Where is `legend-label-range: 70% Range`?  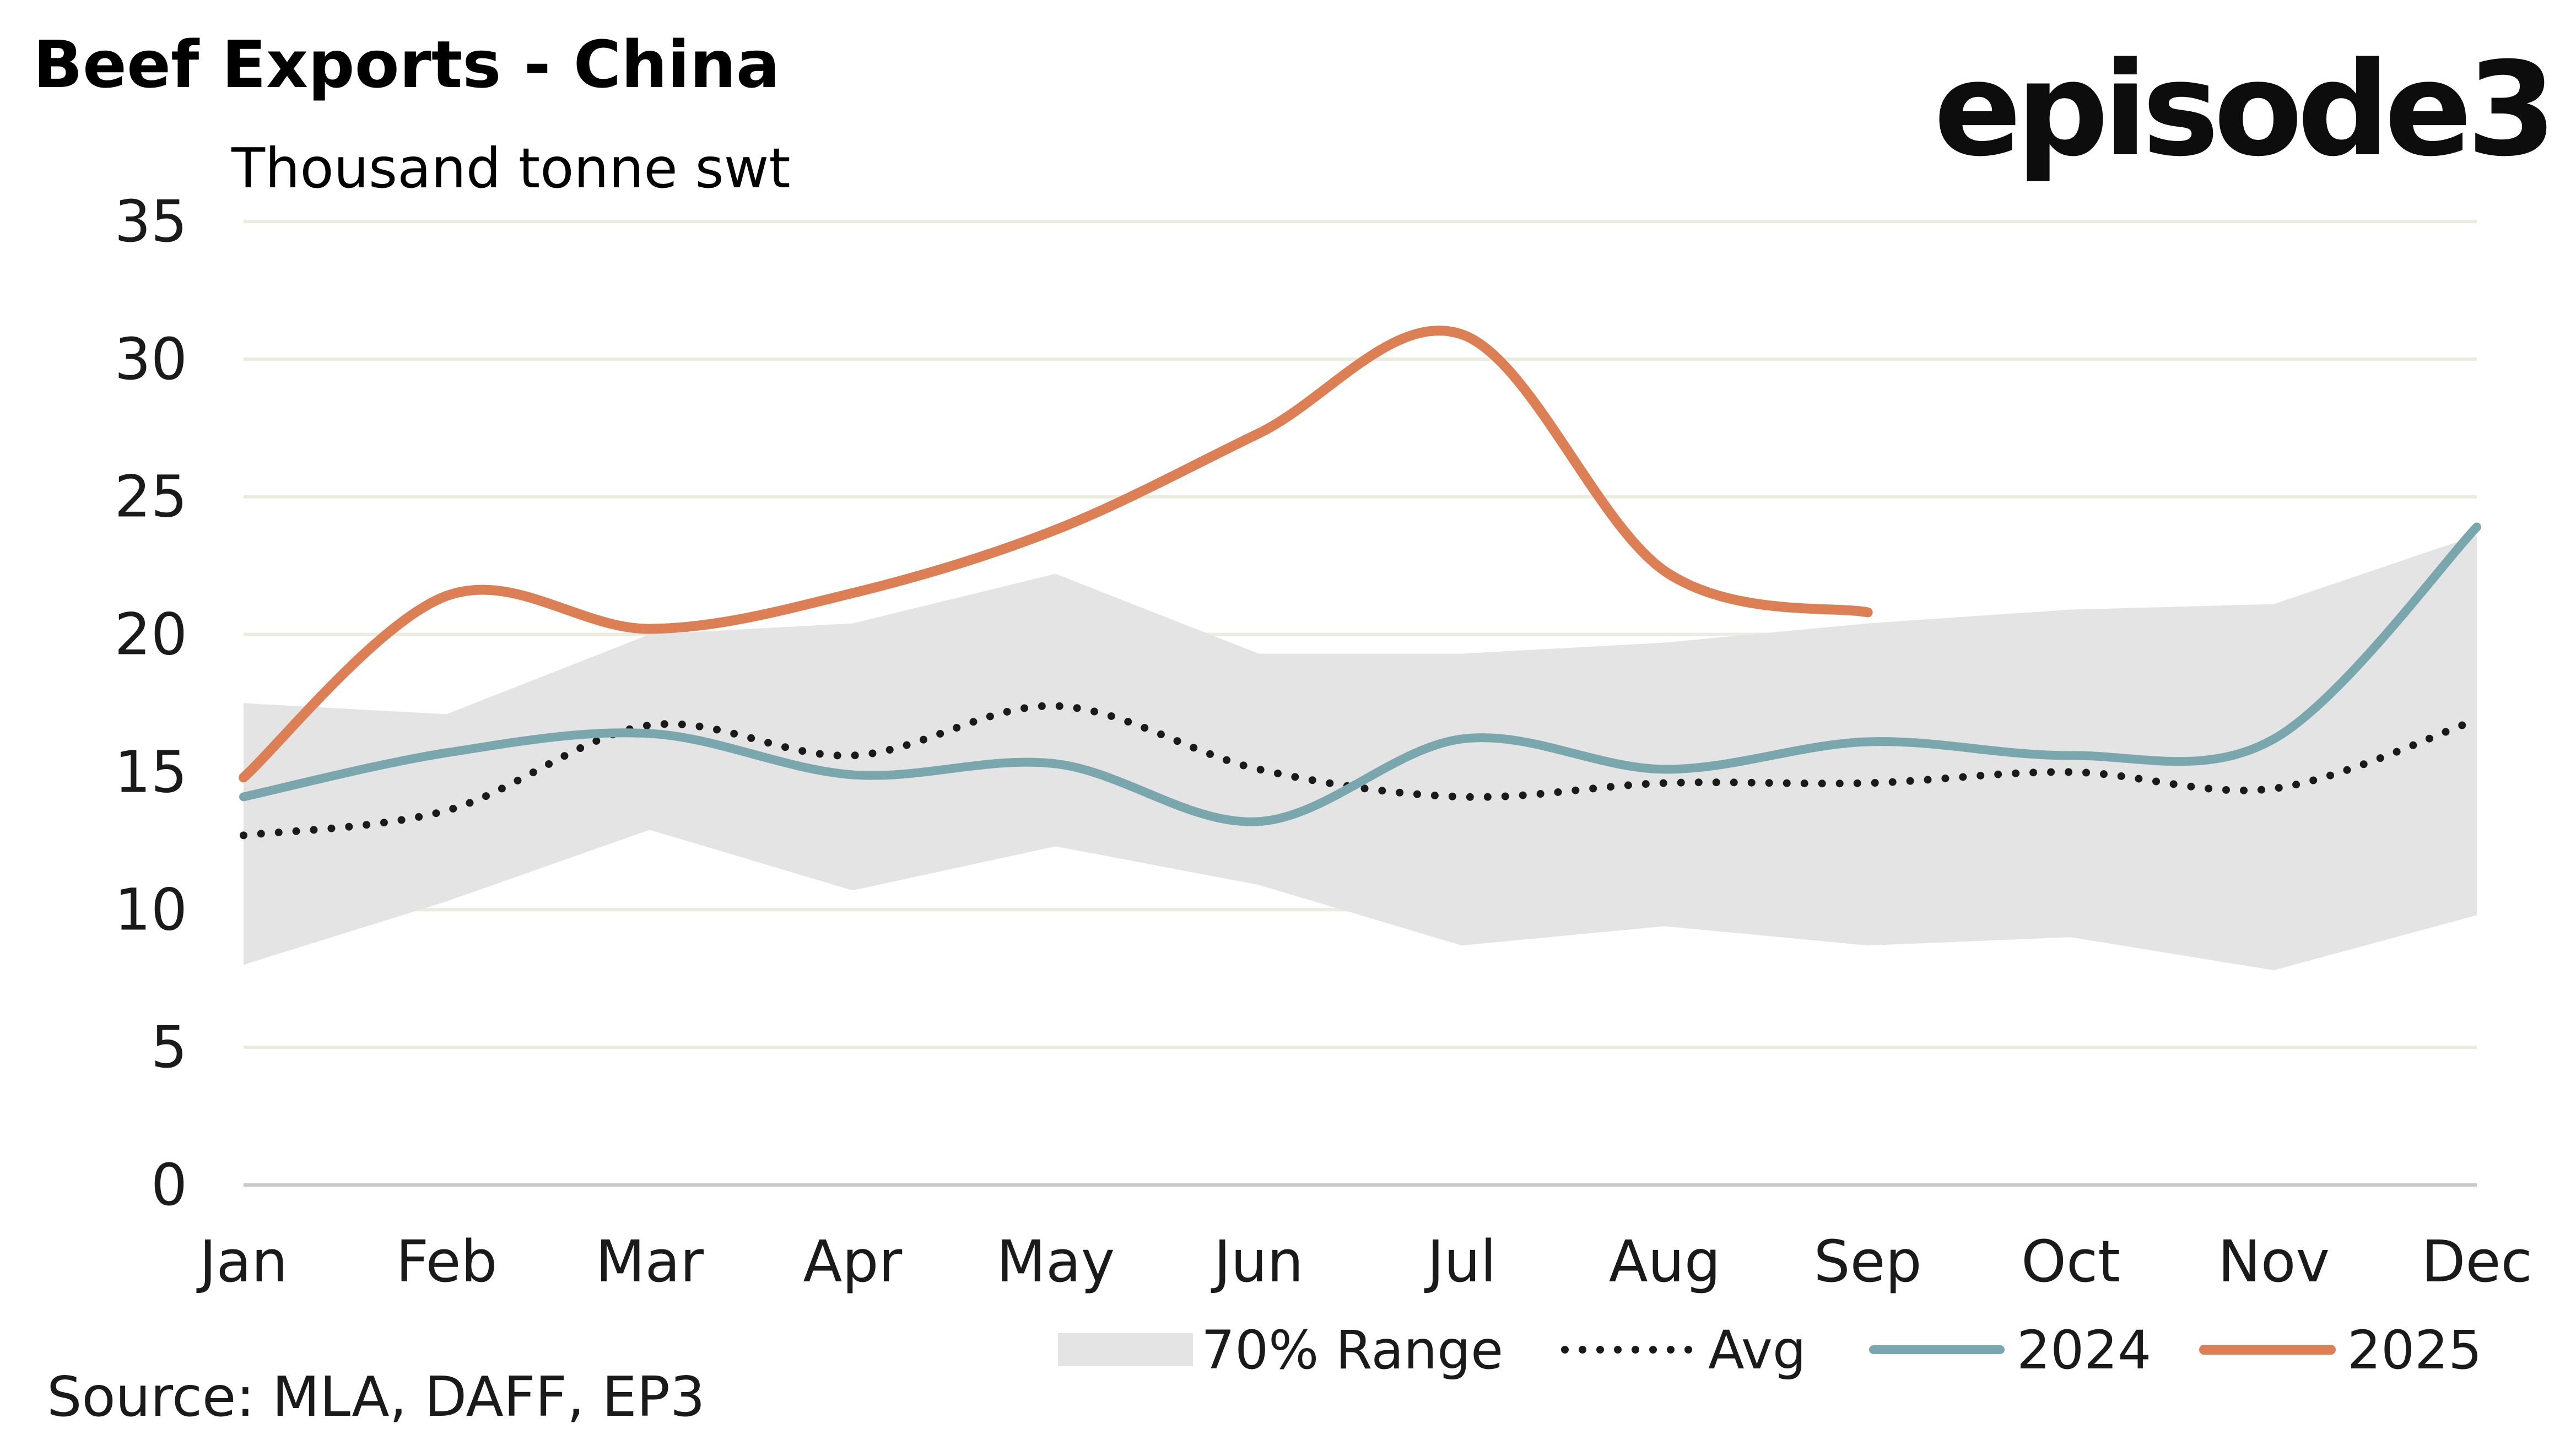
legend-label-range: 70% Range is located at coordinates (1352, 1350).